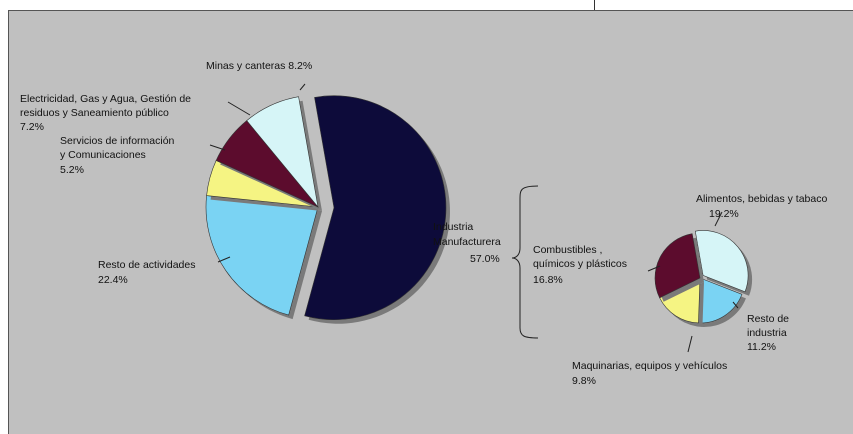  I want to click on label-servicios-value: 5.2%, so click(72, 170).